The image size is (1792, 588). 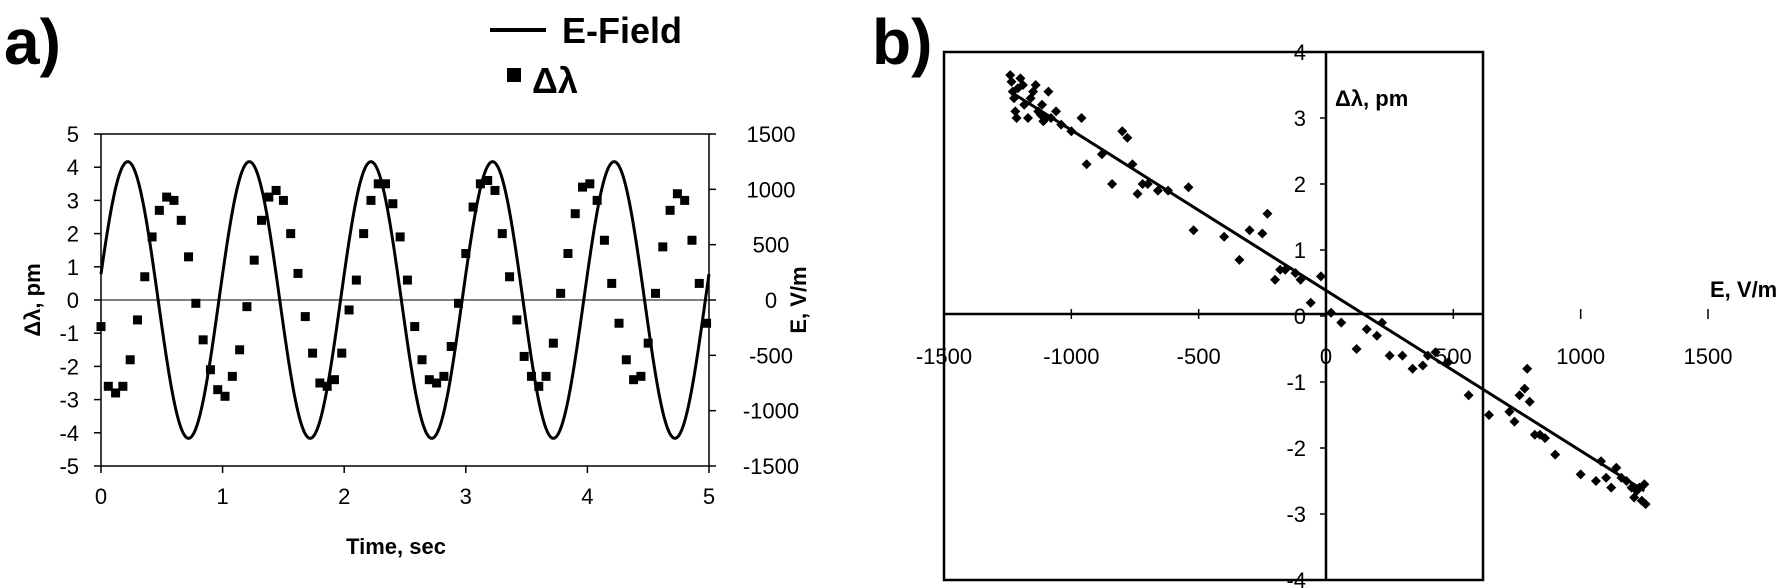 What do you see at coordinates (73, 134) in the screenshot?
I see `y-tick-label: 5` at bounding box center [73, 134].